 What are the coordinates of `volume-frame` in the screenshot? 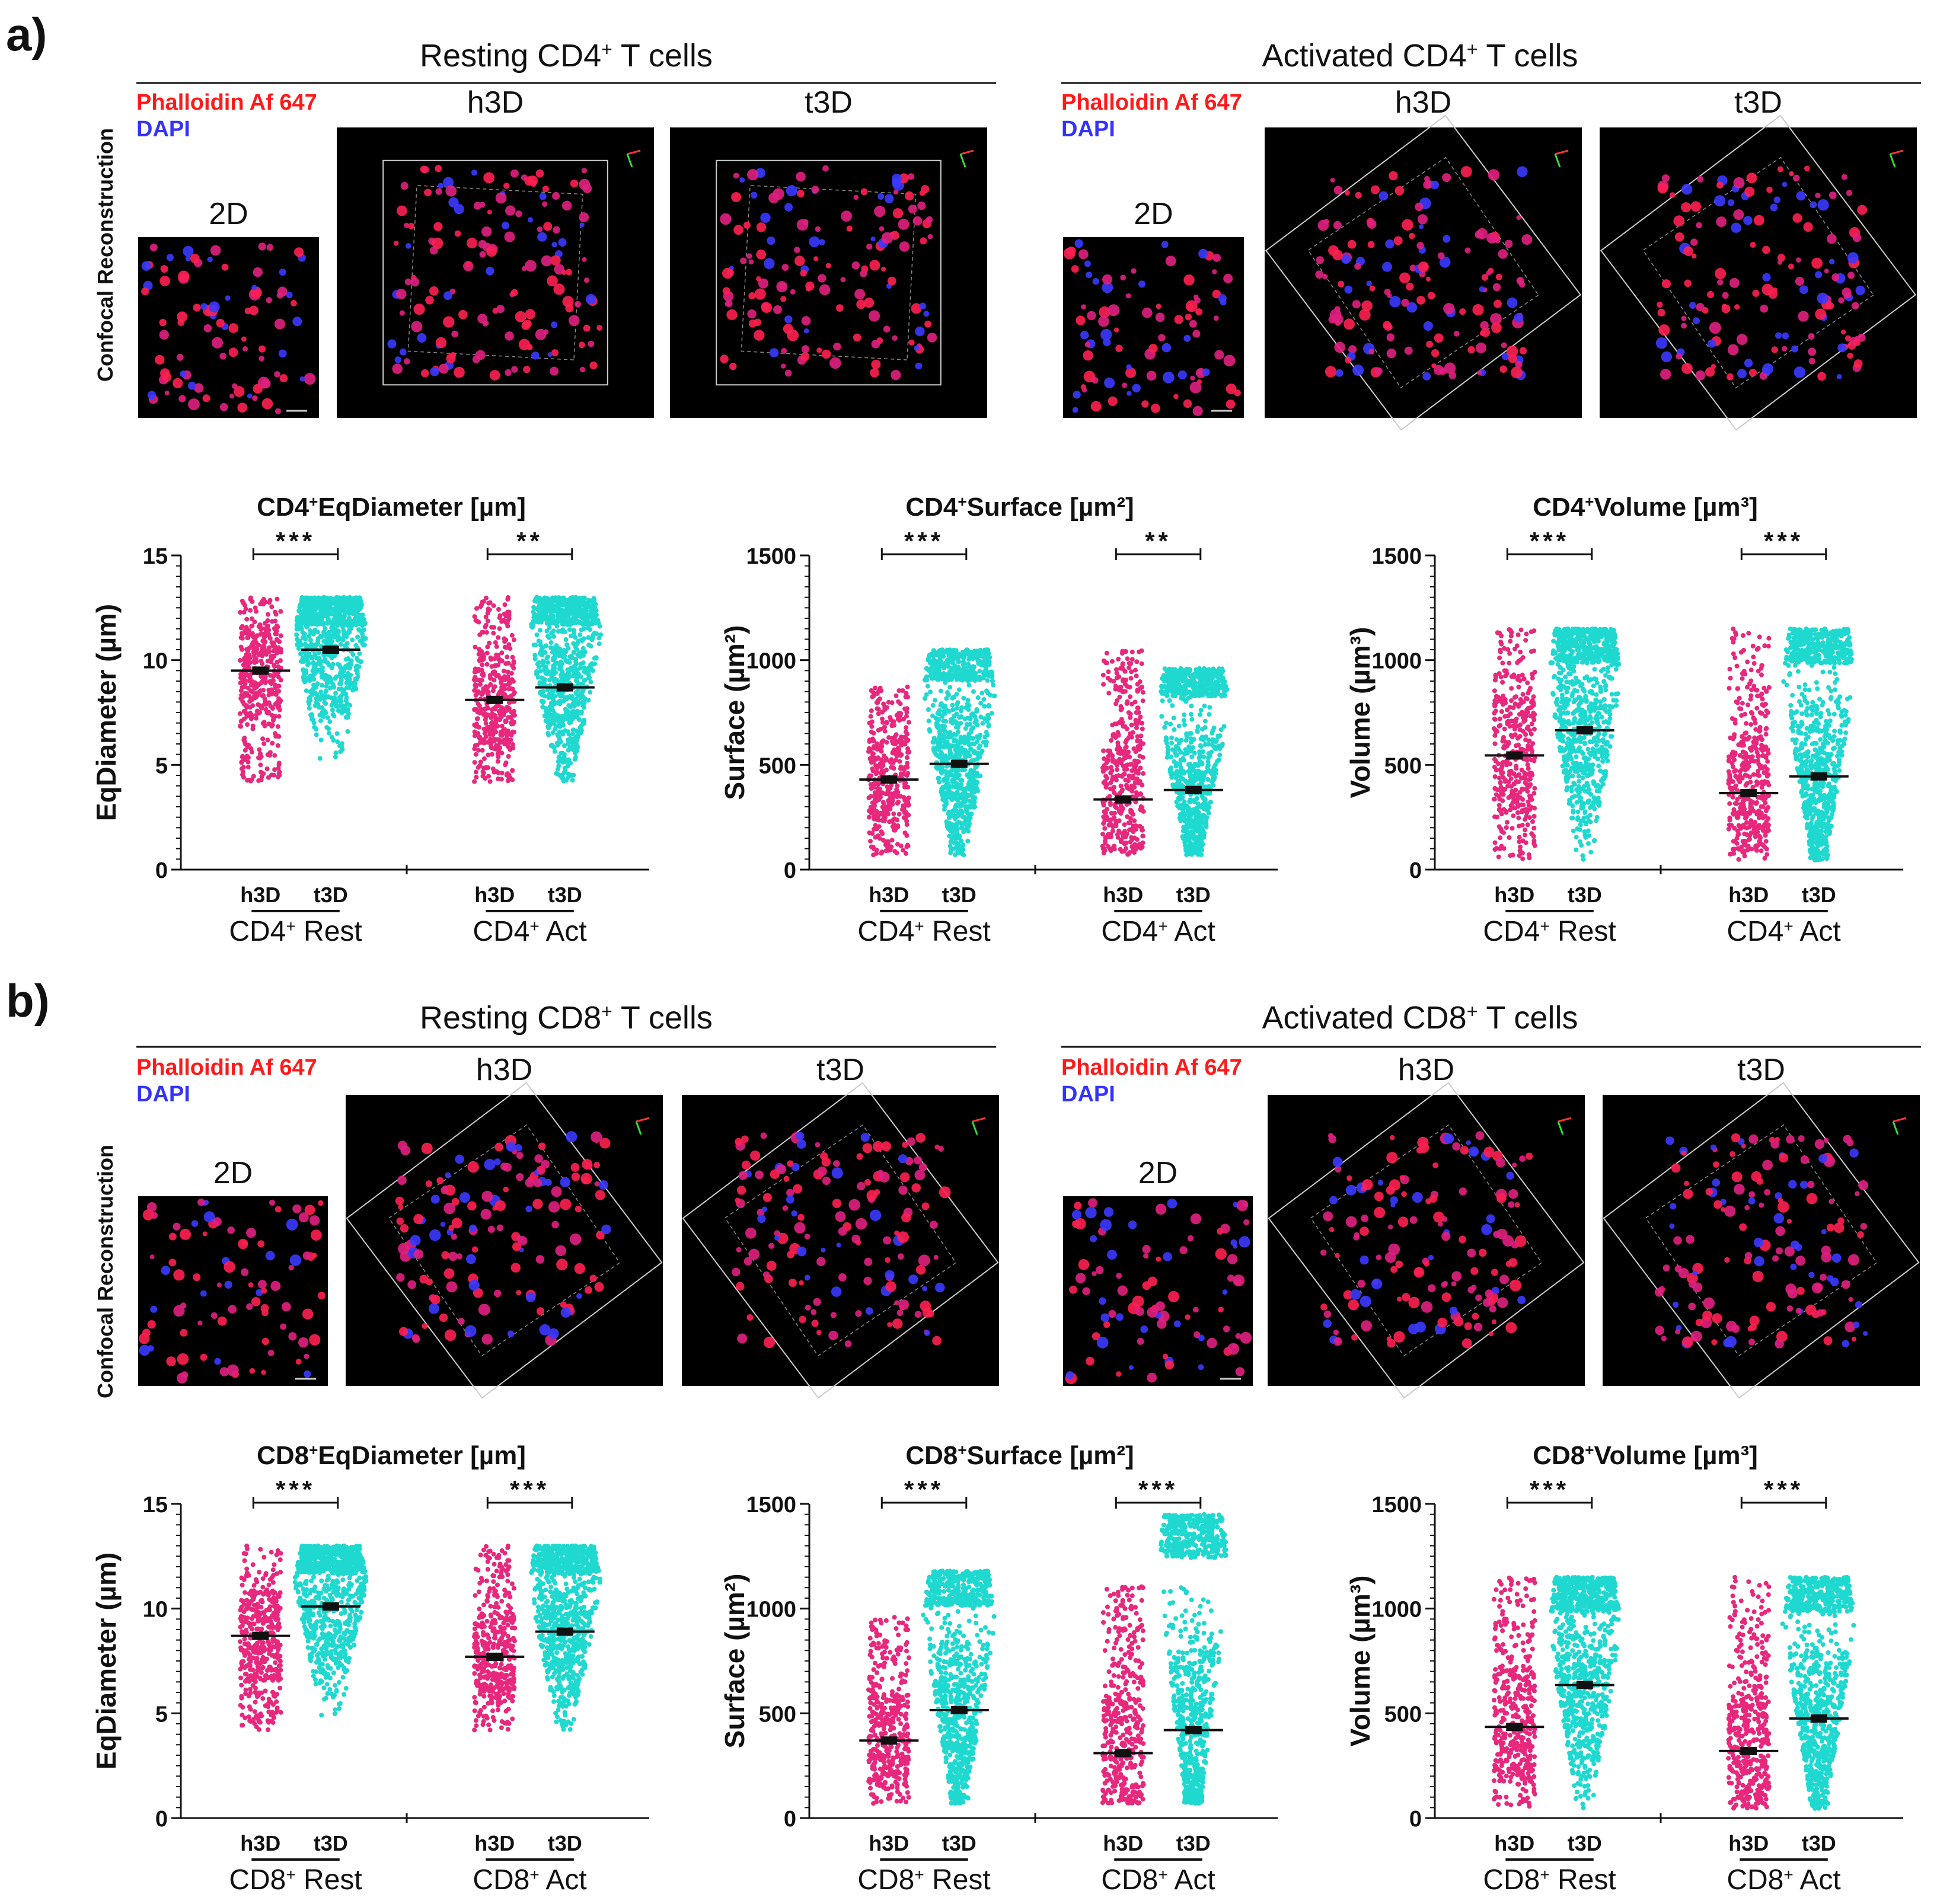 It's located at (495, 272).